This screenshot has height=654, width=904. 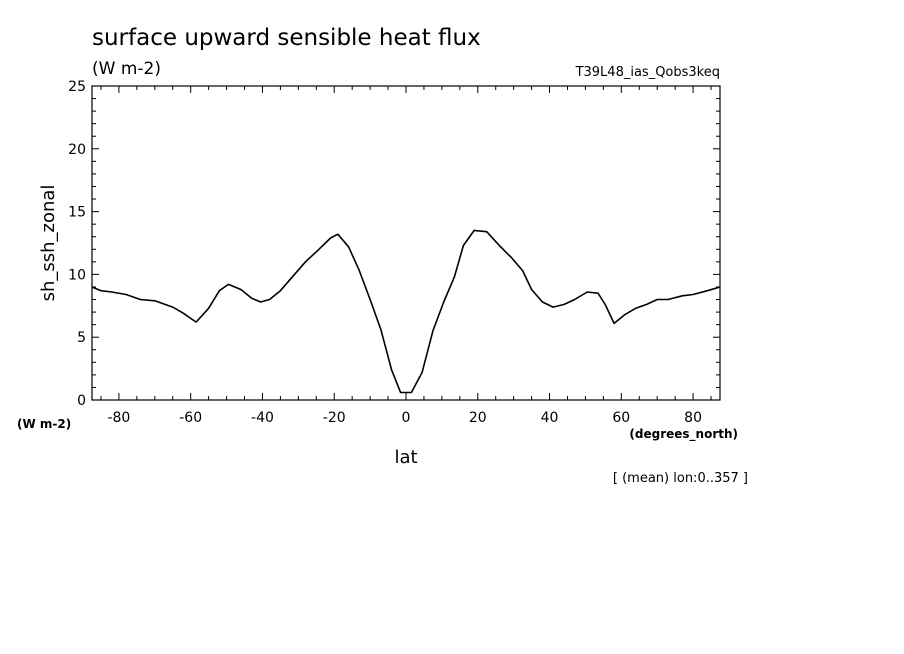 What do you see at coordinates (550, 418) in the screenshot?
I see `x-tick-label: 40` at bounding box center [550, 418].